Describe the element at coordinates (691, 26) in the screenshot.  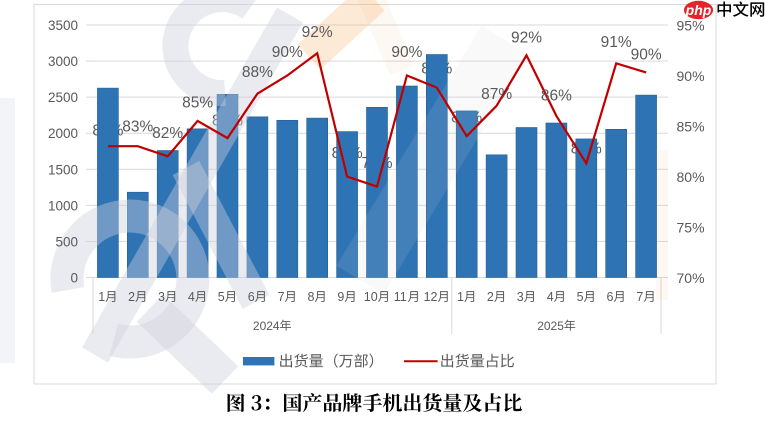
I see `svg-text: 95%` at that location.